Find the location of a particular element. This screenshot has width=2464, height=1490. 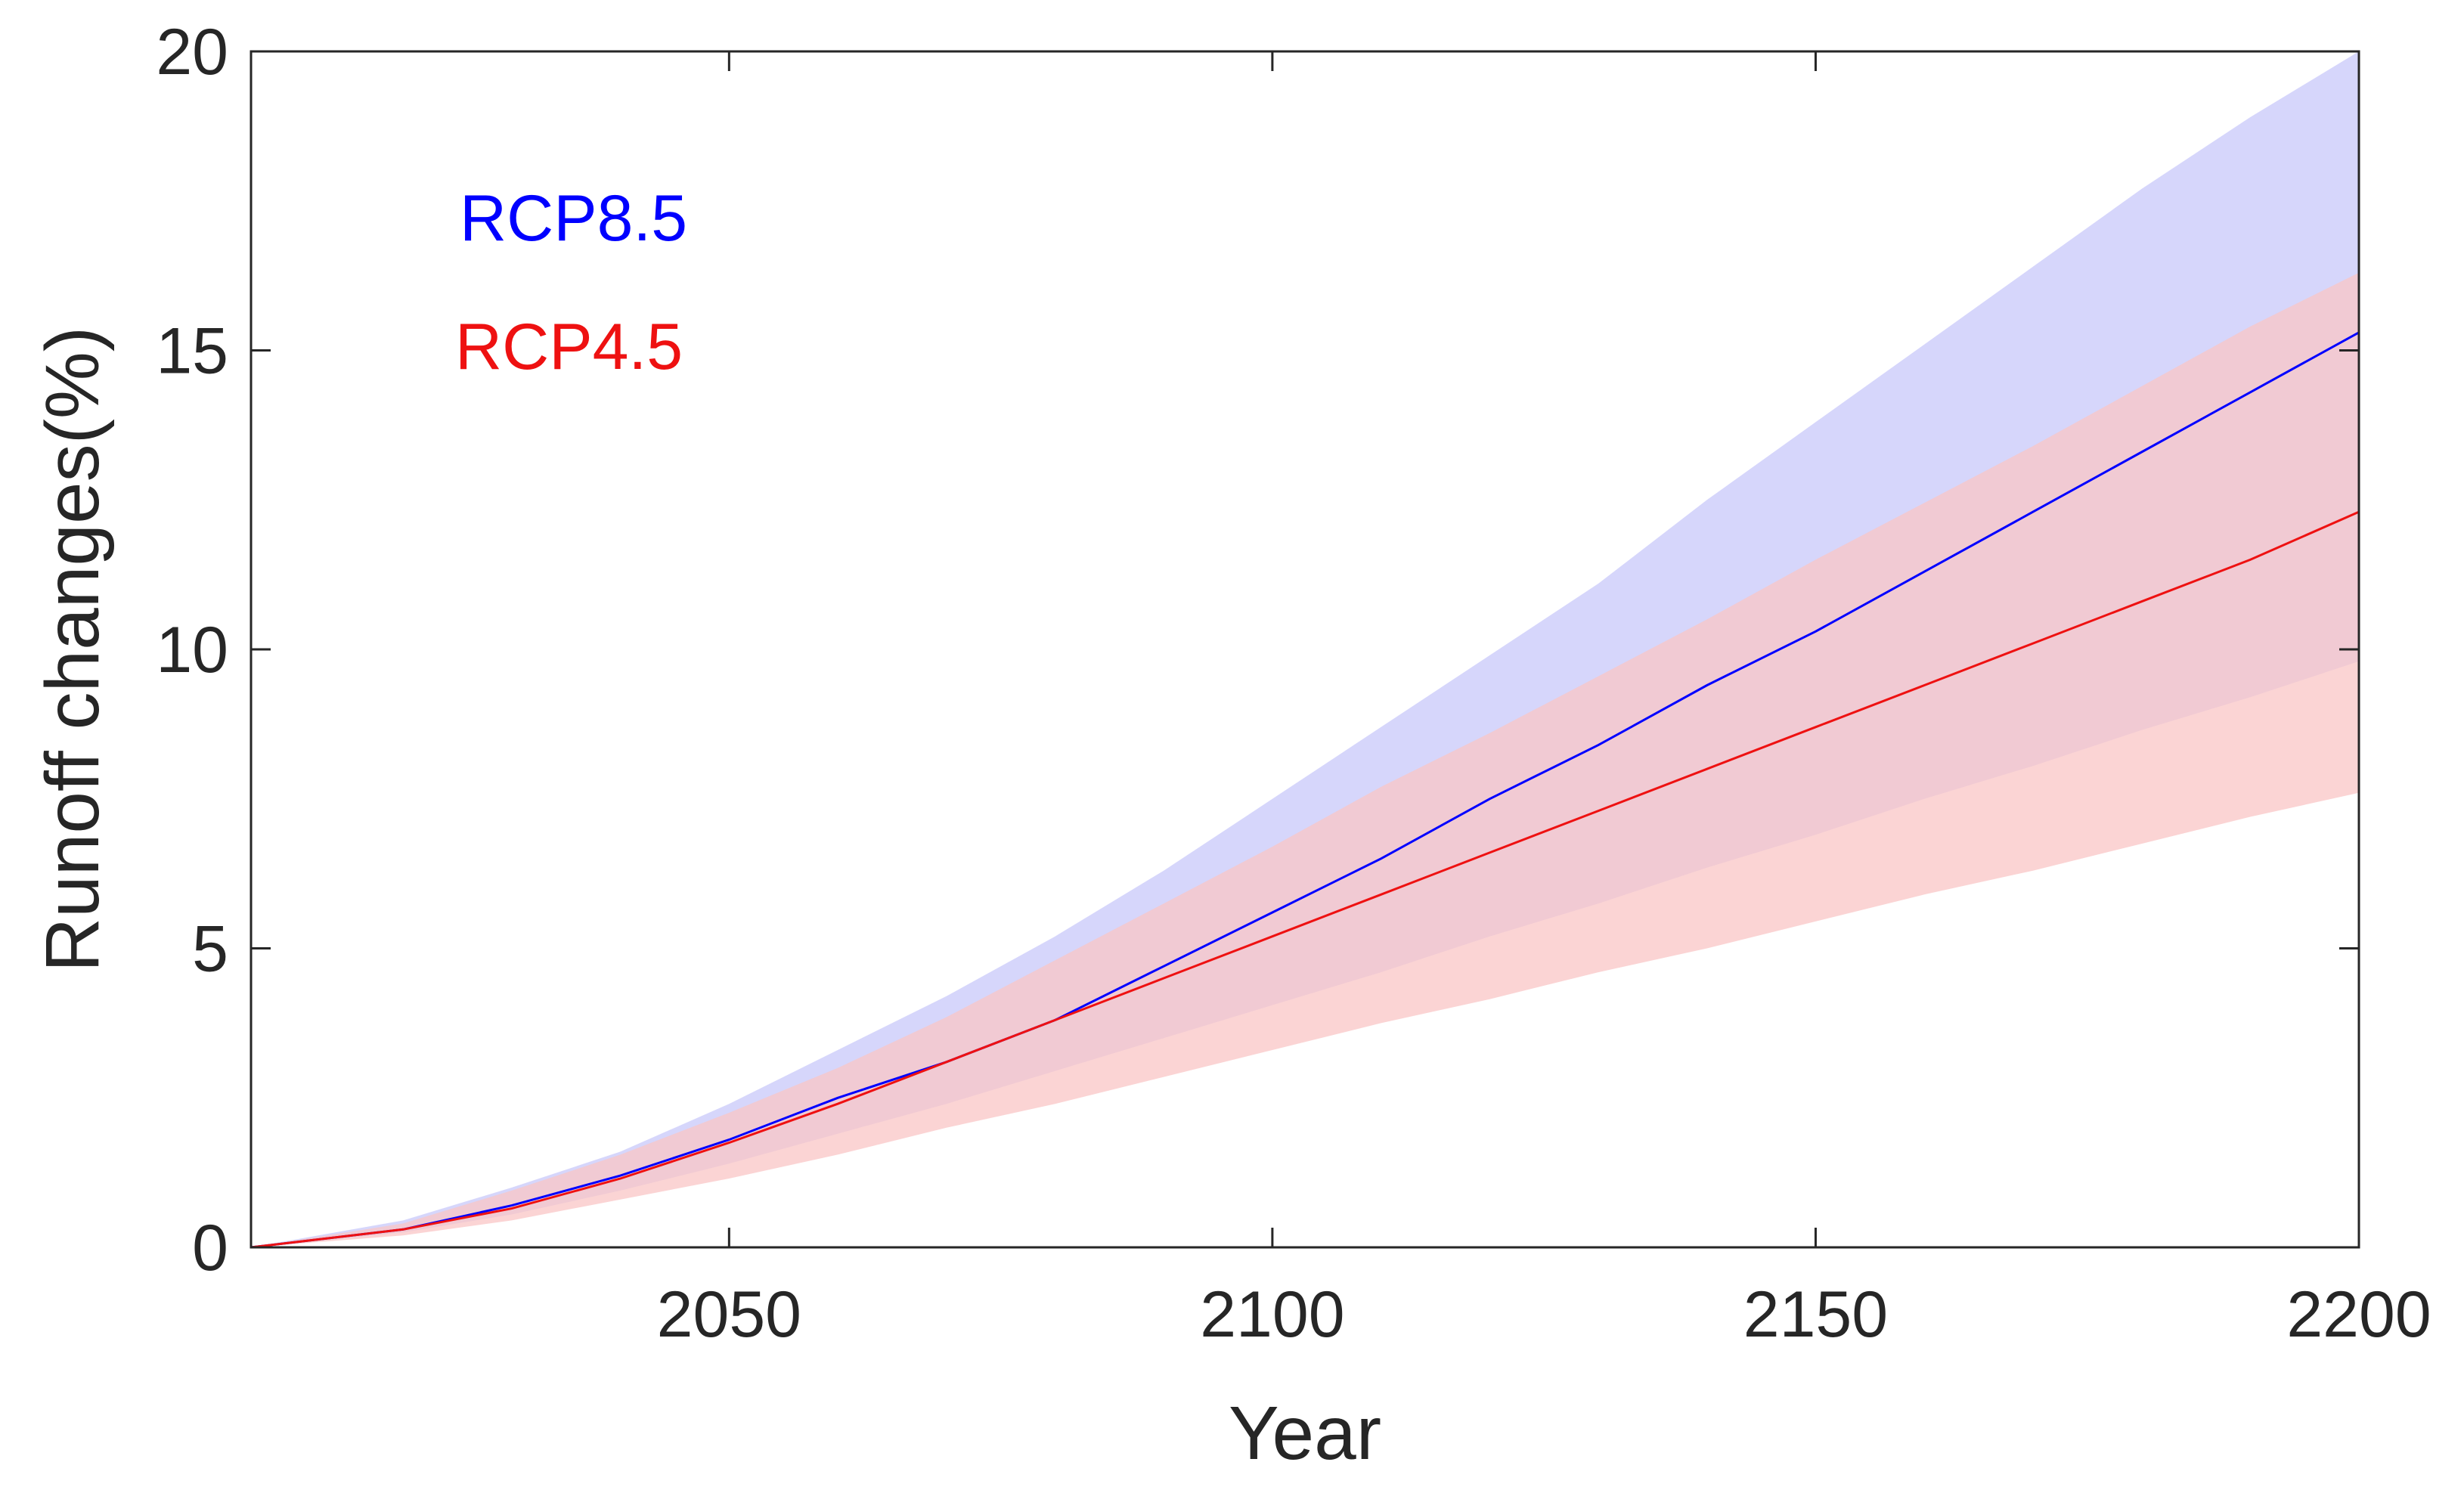

x-axis-title: Year is located at coordinates (1305, 1433).